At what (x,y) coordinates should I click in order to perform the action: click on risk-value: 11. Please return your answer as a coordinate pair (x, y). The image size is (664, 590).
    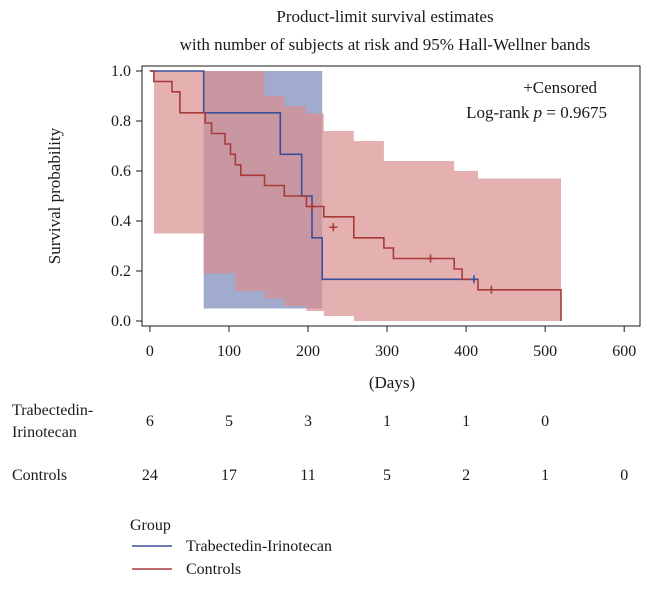
    Looking at the image, I should click on (307, 475).